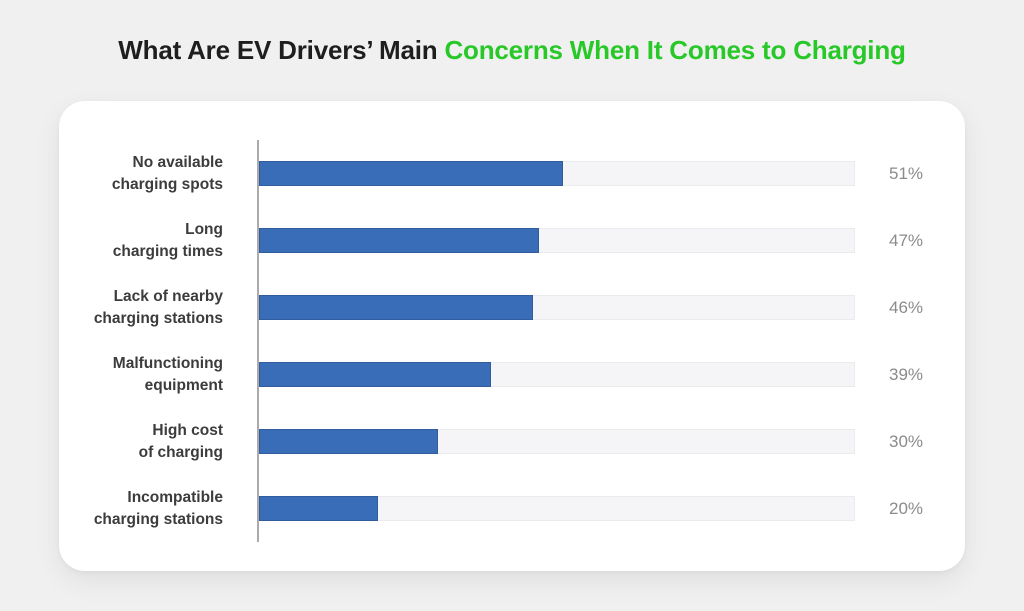 Image resolution: width=1024 pixels, height=611 pixels. Describe the element at coordinates (906, 307) in the screenshot. I see `value-label: 46%` at that location.